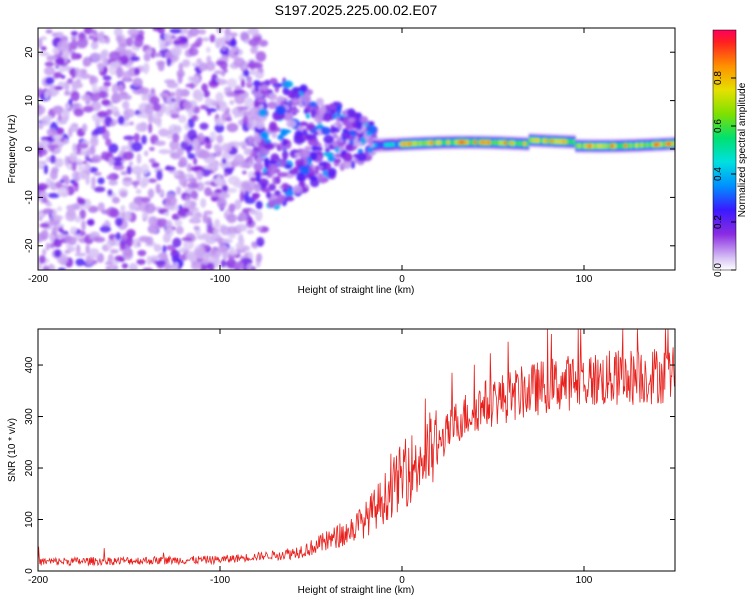 The width and height of the screenshot is (750, 600). What do you see at coordinates (356, 290) in the screenshot?
I see `spectrogram-x-label: Height of straight line (km)` at bounding box center [356, 290].